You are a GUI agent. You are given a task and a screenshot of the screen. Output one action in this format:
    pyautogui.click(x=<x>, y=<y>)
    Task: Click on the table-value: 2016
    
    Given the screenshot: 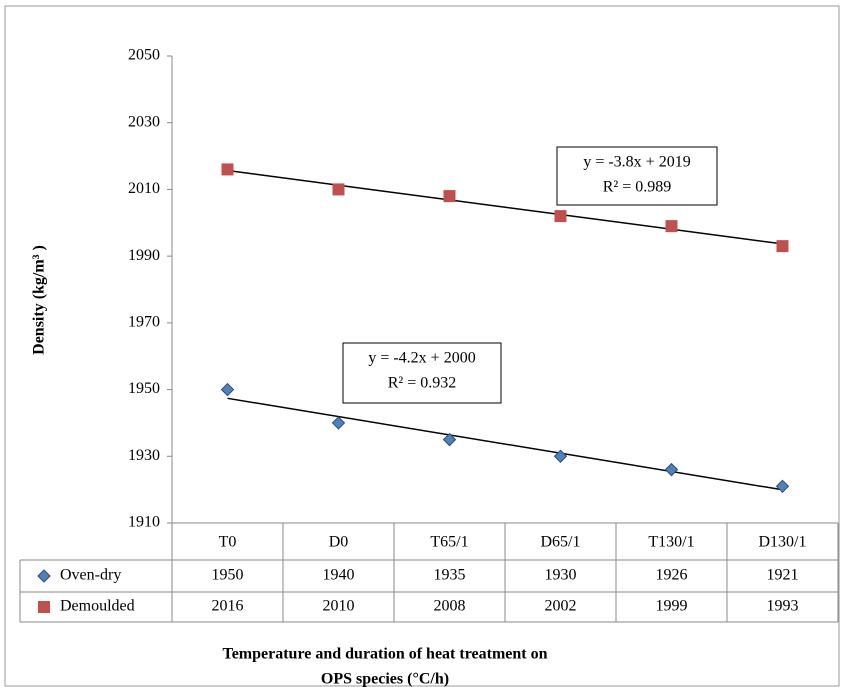 What is the action you would take?
    pyautogui.click(x=228, y=606)
    